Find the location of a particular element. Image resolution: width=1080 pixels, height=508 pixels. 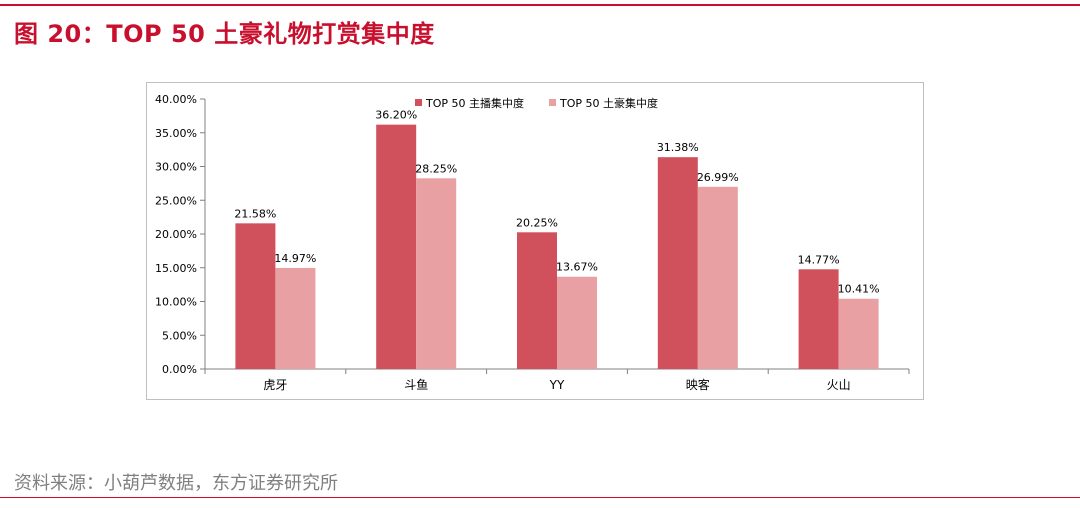

y-tick-label: 25.00% is located at coordinates (176, 200).